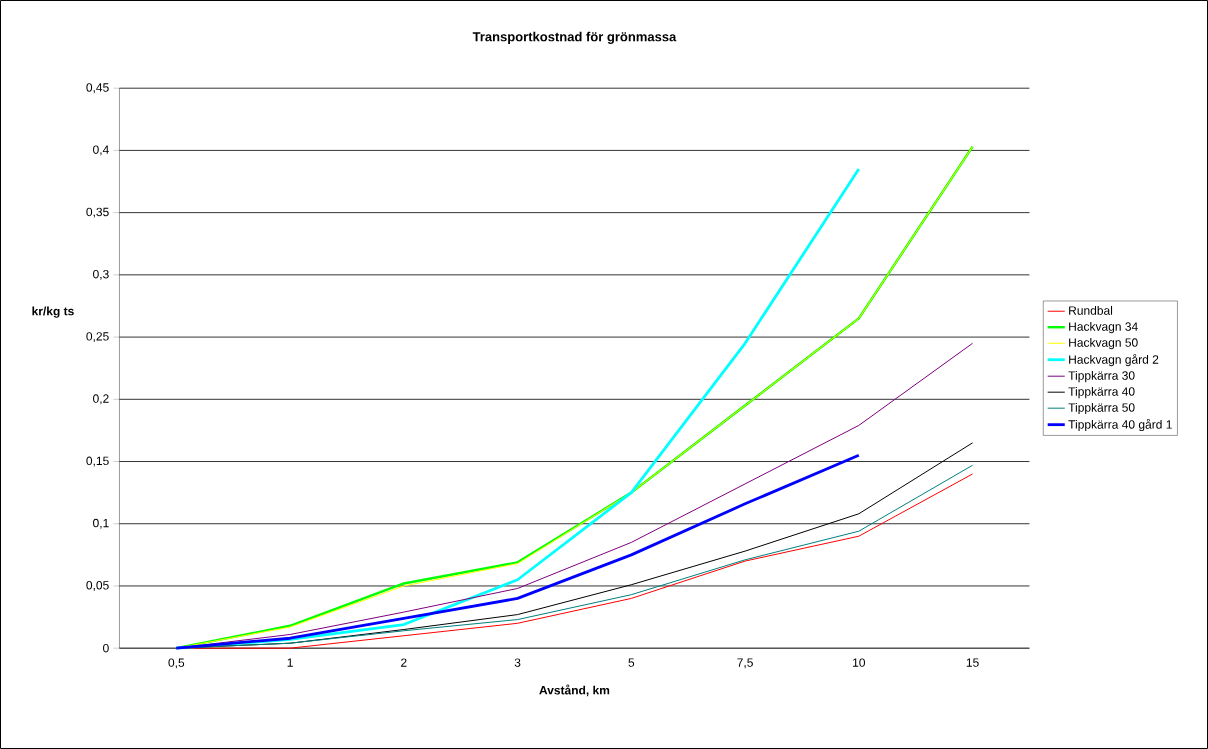  Describe the element at coordinates (745, 663) in the screenshot. I see `x-tick-label: 7,5` at that location.